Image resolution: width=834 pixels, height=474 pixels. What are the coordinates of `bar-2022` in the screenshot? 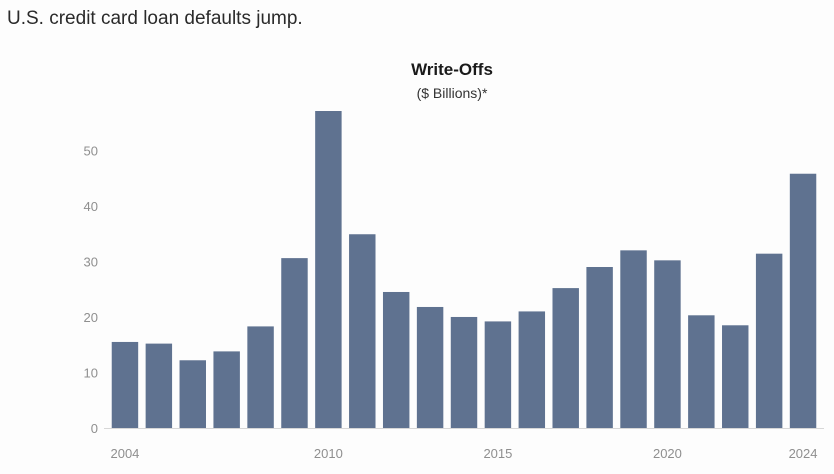 It's located at (735, 376).